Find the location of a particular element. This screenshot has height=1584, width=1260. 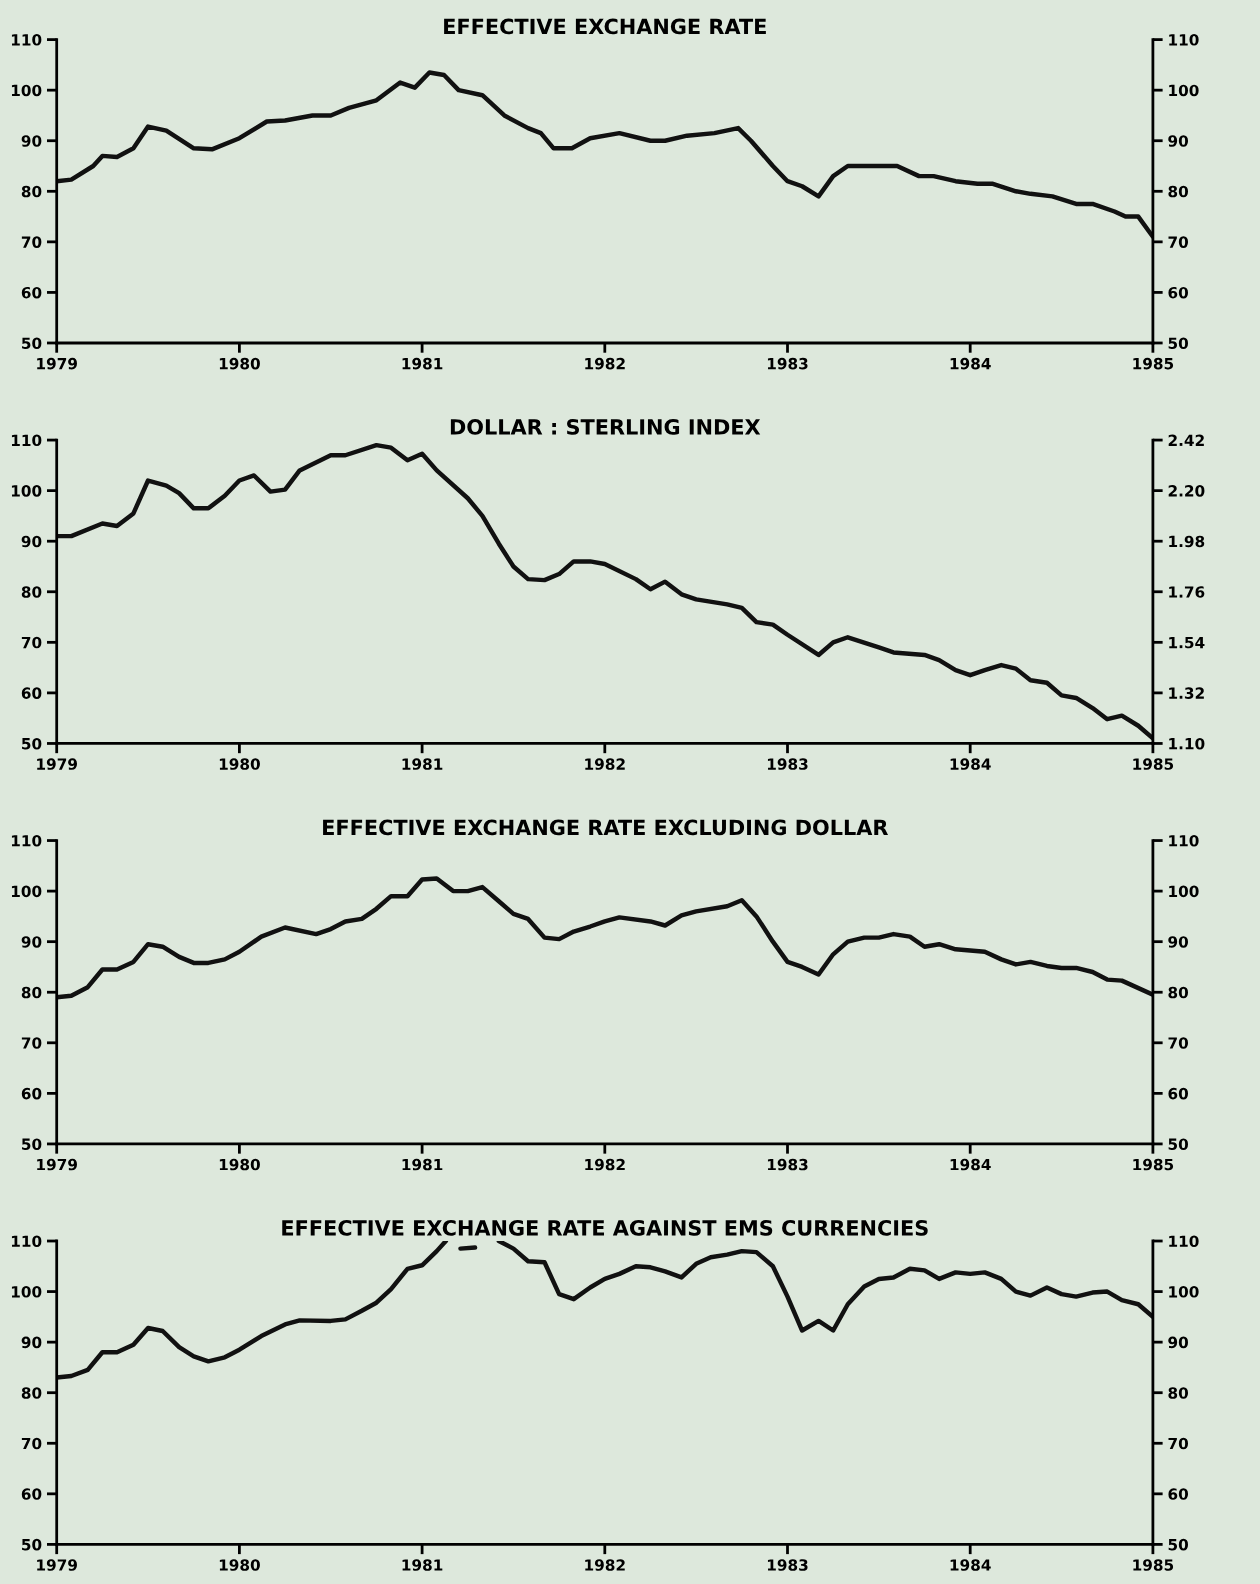

y2-tick-label: 2.20 is located at coordinates (1186, 491).